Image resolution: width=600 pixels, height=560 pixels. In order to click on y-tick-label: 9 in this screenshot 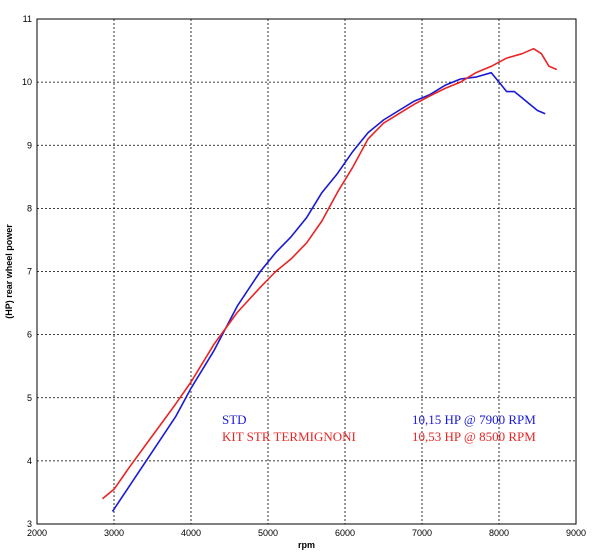, I will do `click(29, 145)`.